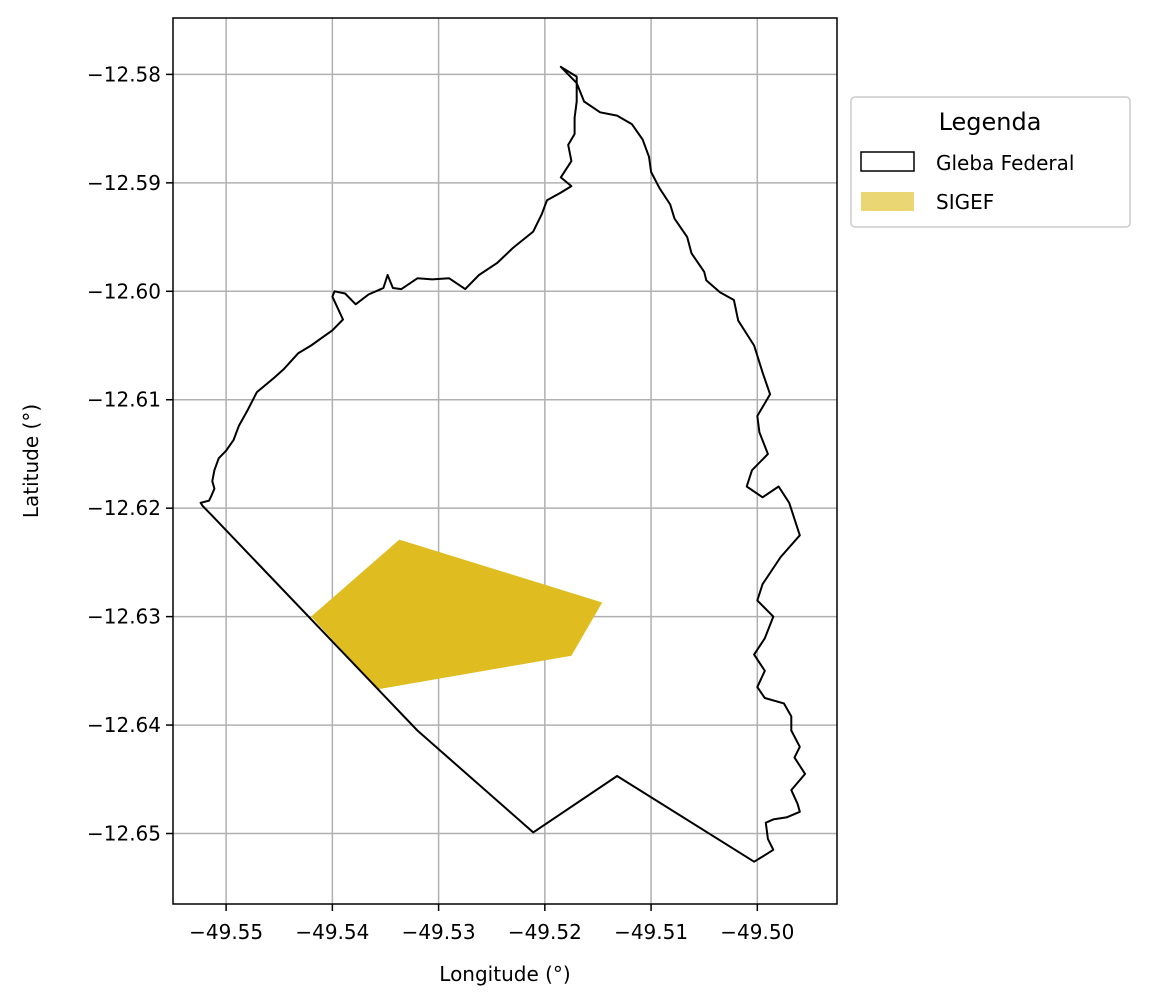 The height and width of the screenshot is (1006, 1149). What do you see at coordinates (887, 201) in the screenshot?
I see `legend-swatch-sigef` at bounding box center [887, 201].